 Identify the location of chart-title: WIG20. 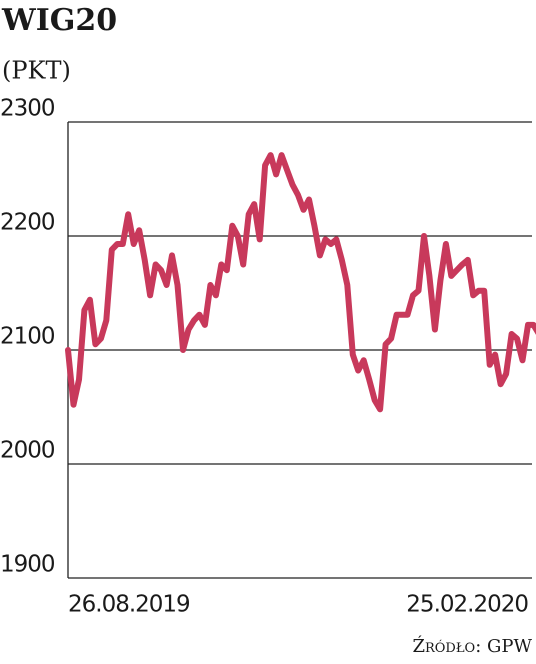
(59, 20).